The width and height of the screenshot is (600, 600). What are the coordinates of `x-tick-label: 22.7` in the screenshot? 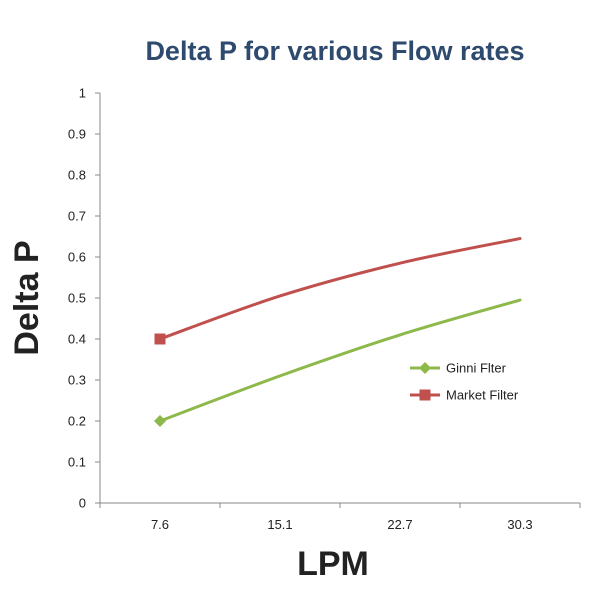 It's located at (399, 524).